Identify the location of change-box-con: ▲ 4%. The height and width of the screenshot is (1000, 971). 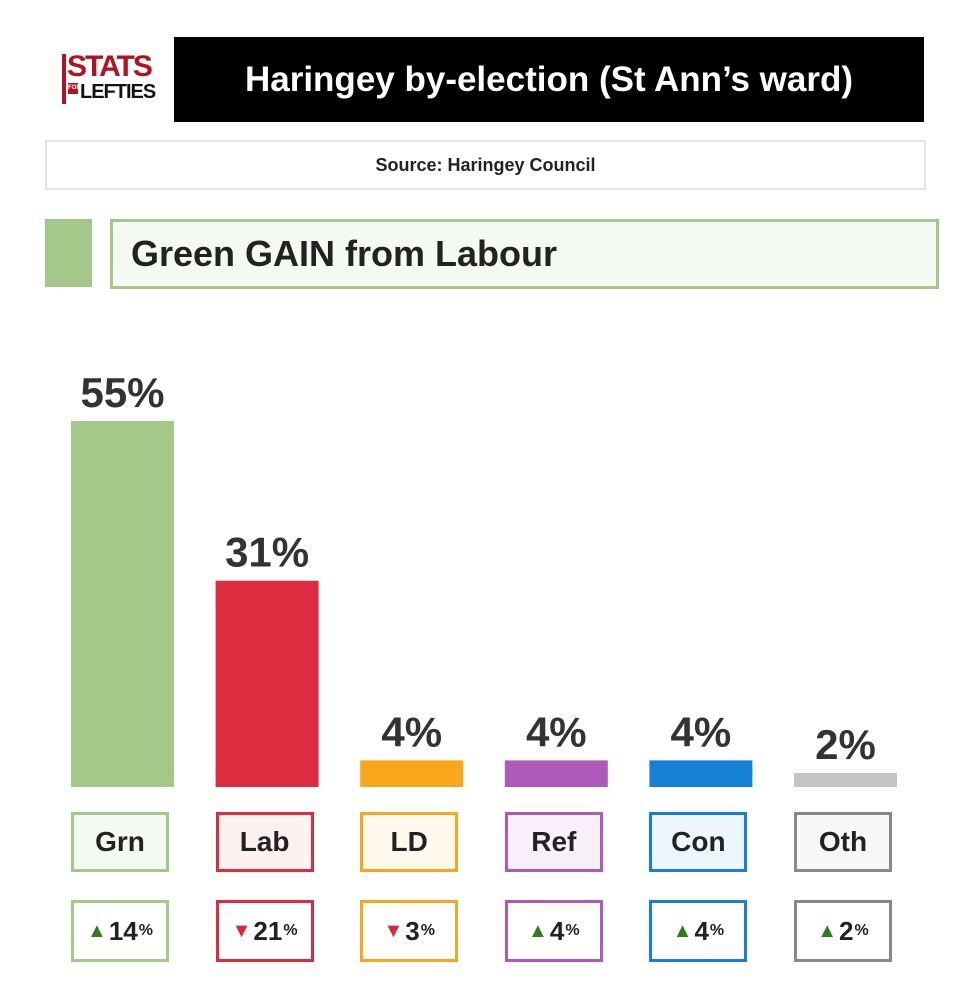
(698, 931).